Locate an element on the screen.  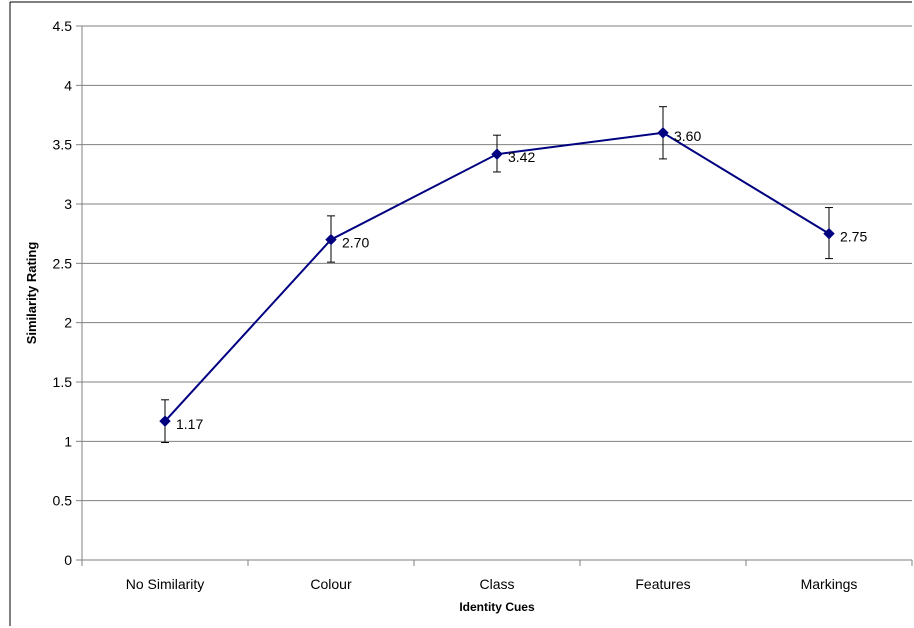
y-tick-label: 4 is located at coordinates (68, 85).